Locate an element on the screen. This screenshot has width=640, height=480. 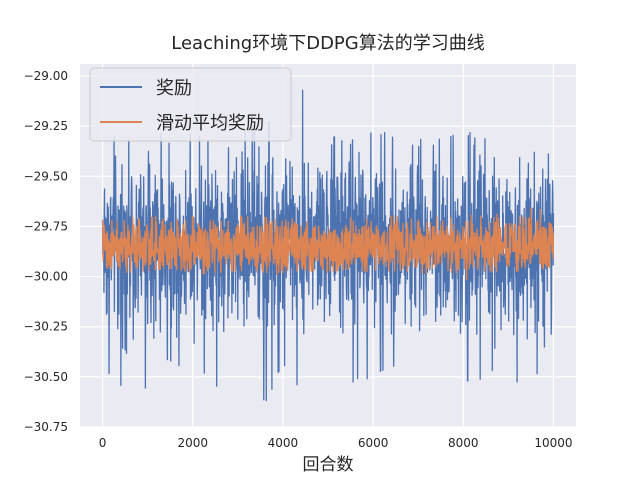
y-tick-label: −30.25 is located at coordinates (46, 327).